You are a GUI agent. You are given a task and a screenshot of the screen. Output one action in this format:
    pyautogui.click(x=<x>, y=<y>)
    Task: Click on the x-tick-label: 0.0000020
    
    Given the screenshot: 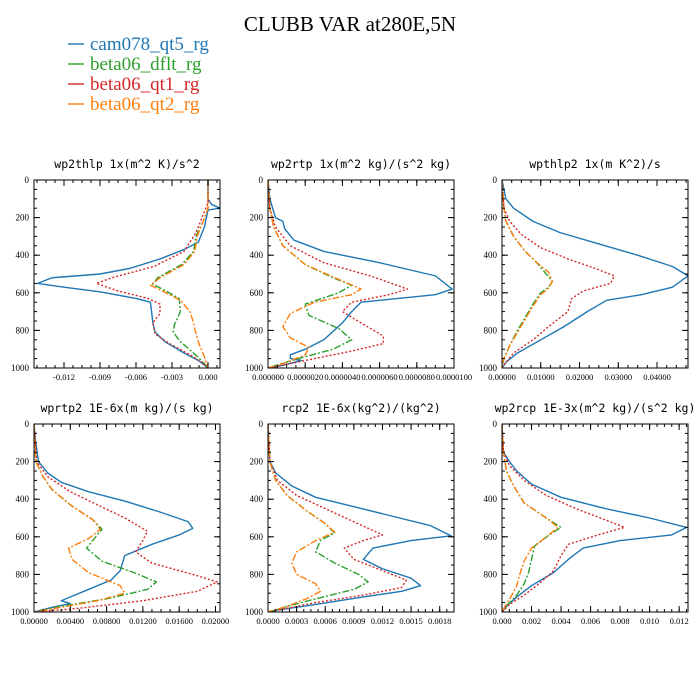 What is the action you would take?
    pyautogui.click(x=305, y=377)
    